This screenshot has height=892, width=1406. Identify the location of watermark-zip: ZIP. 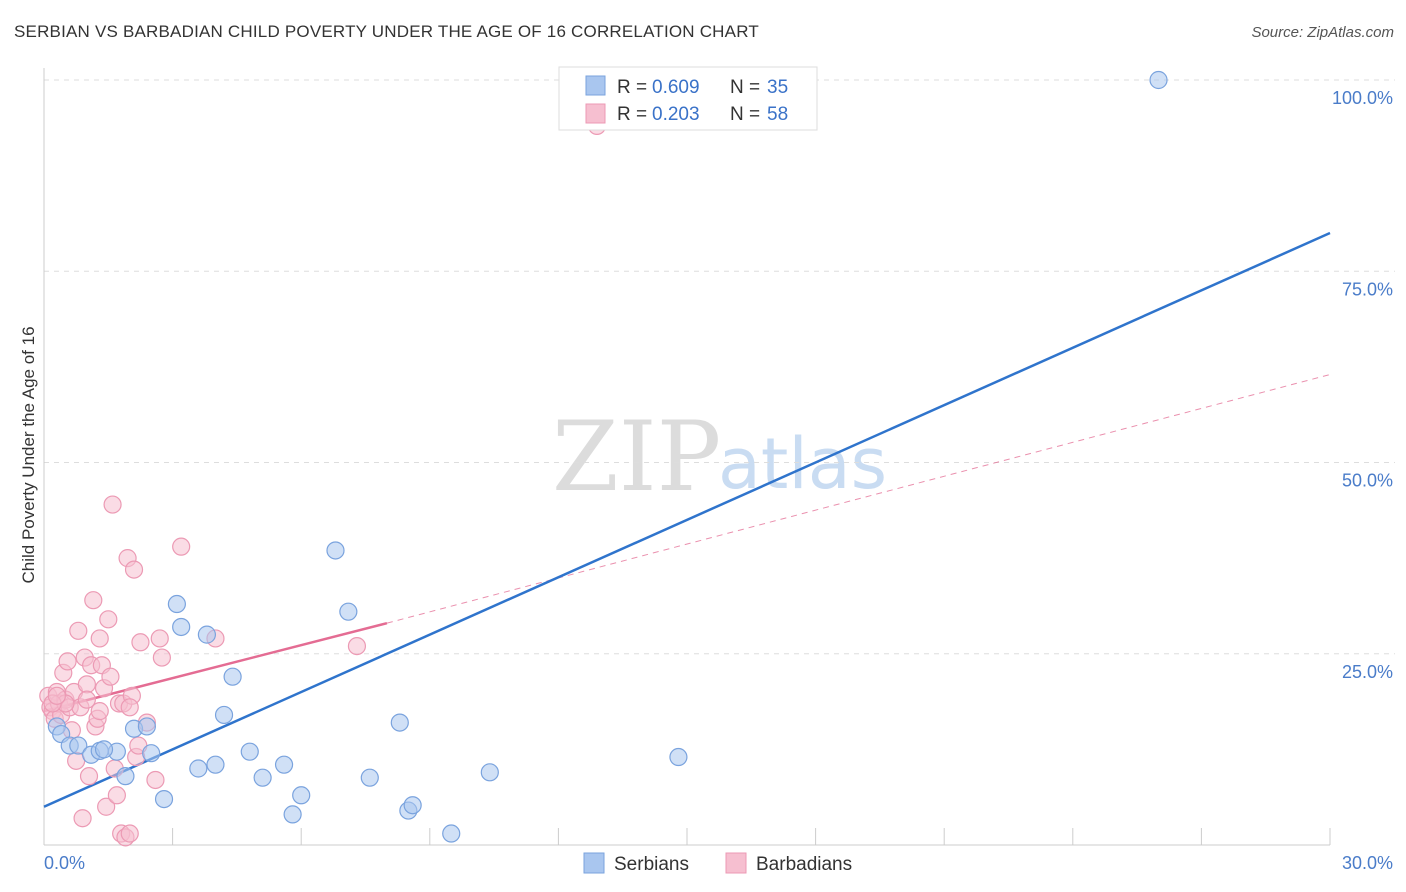
(636, 457).